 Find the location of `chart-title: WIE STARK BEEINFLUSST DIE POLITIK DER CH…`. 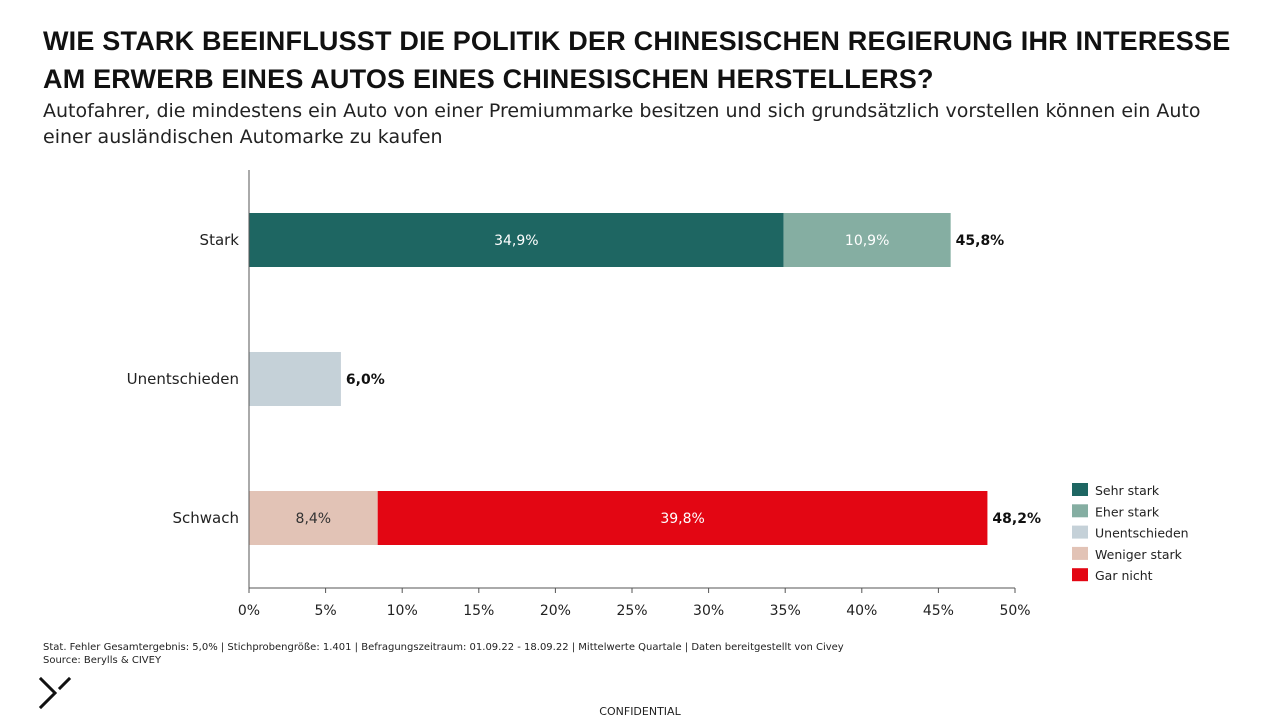

chart-title: WIE STARK BEEINFLUSST DIE POLITIK DER CH… is located at coordinates (637, 60).